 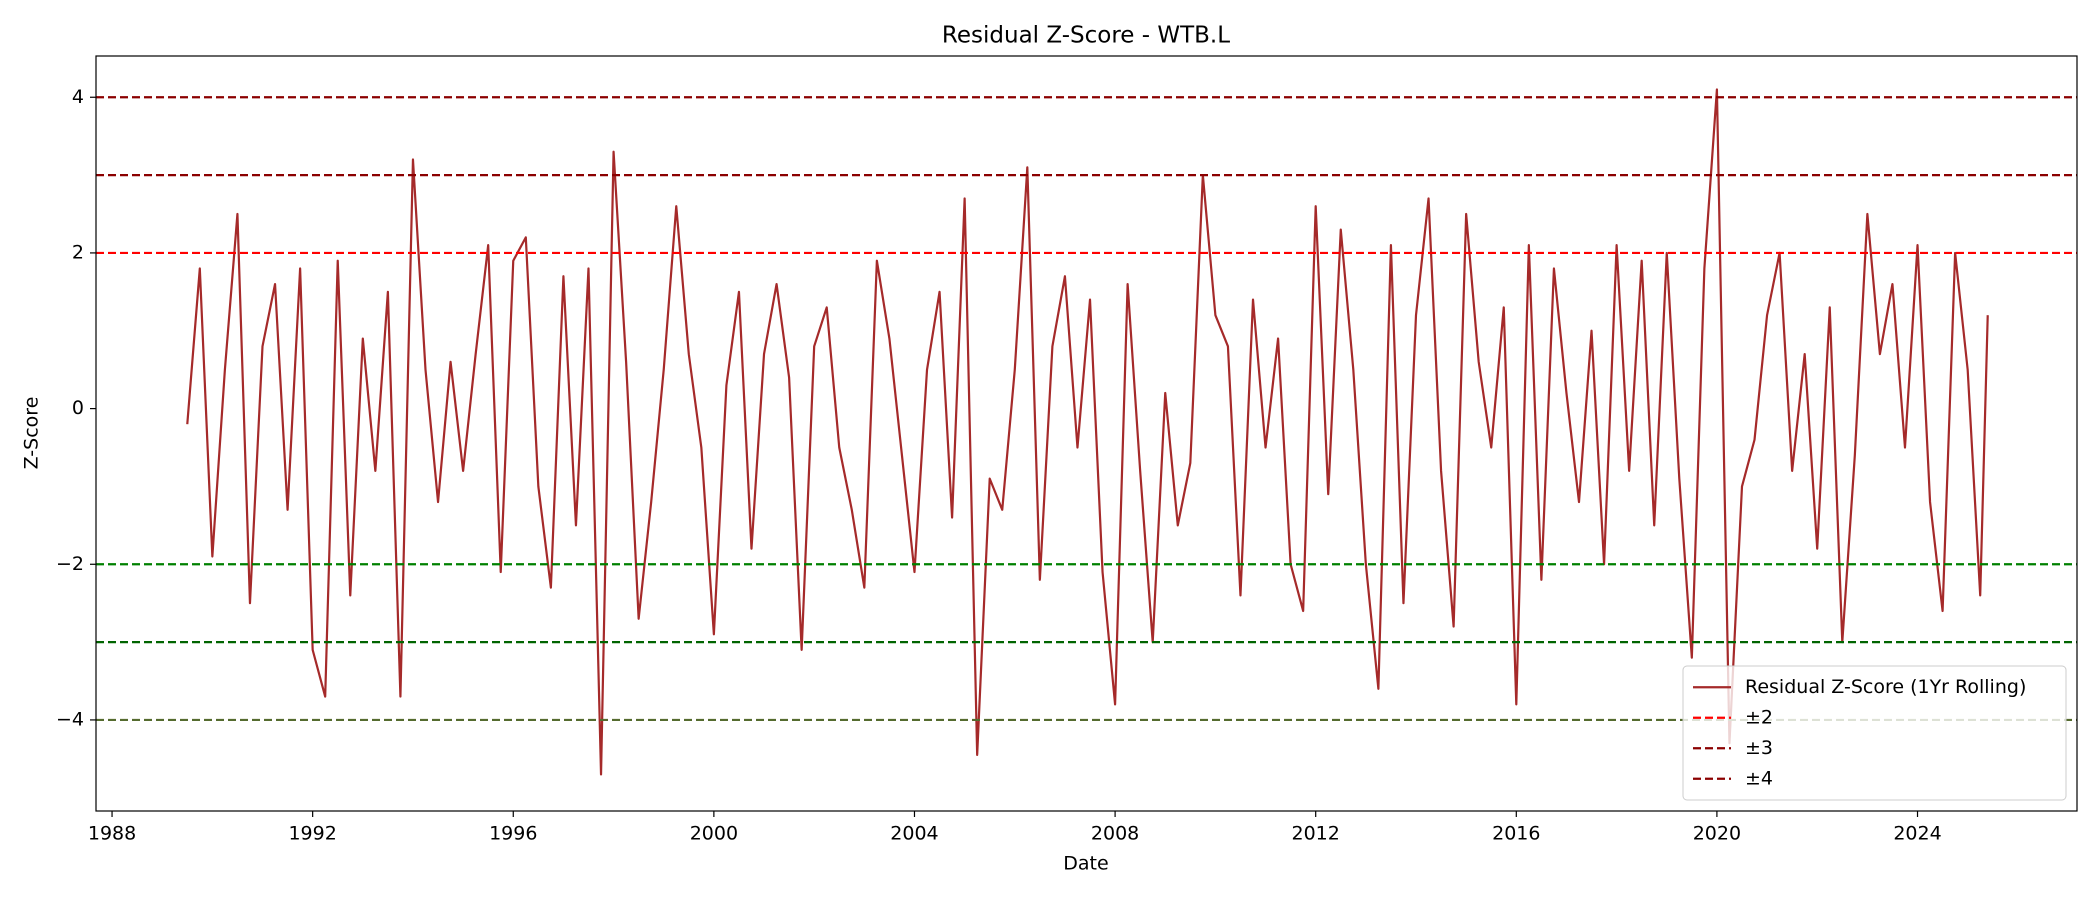 What do you see at coordinates (1759, 778) in the screenshot?
I see `legend-label: ±4` at bounding box center [1759, 778].